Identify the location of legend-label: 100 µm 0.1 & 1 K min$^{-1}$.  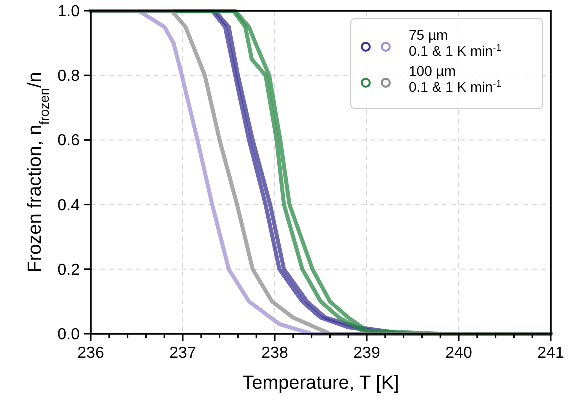
(455, 79).